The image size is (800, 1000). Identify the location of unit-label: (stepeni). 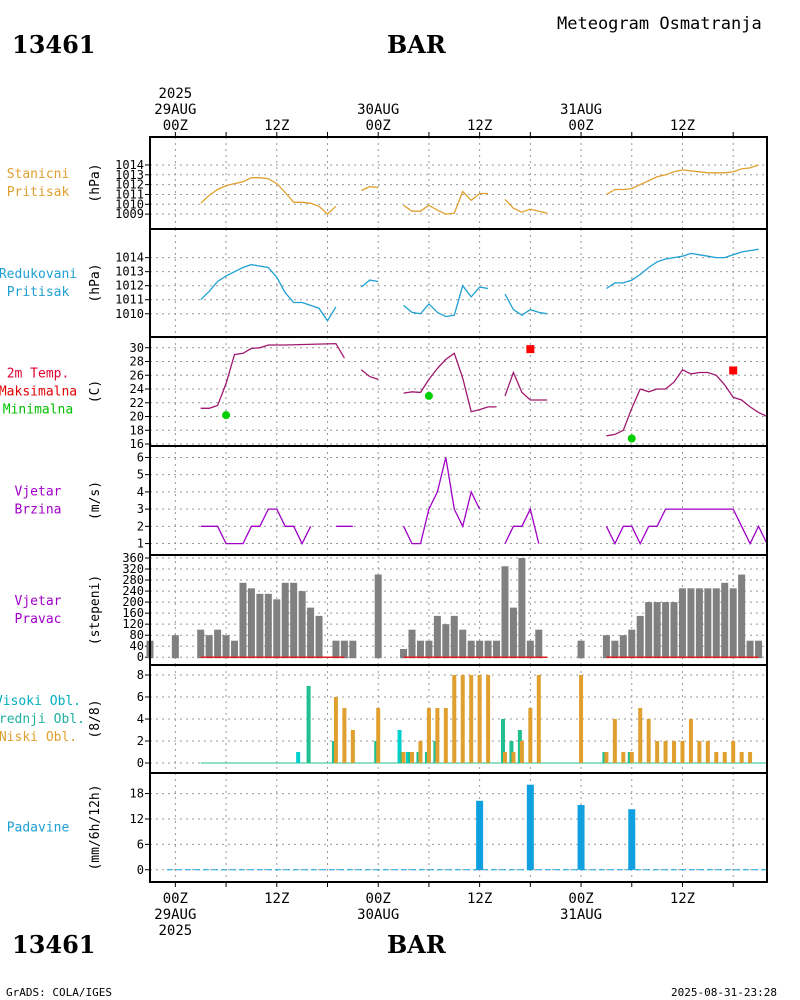
(95, 610).